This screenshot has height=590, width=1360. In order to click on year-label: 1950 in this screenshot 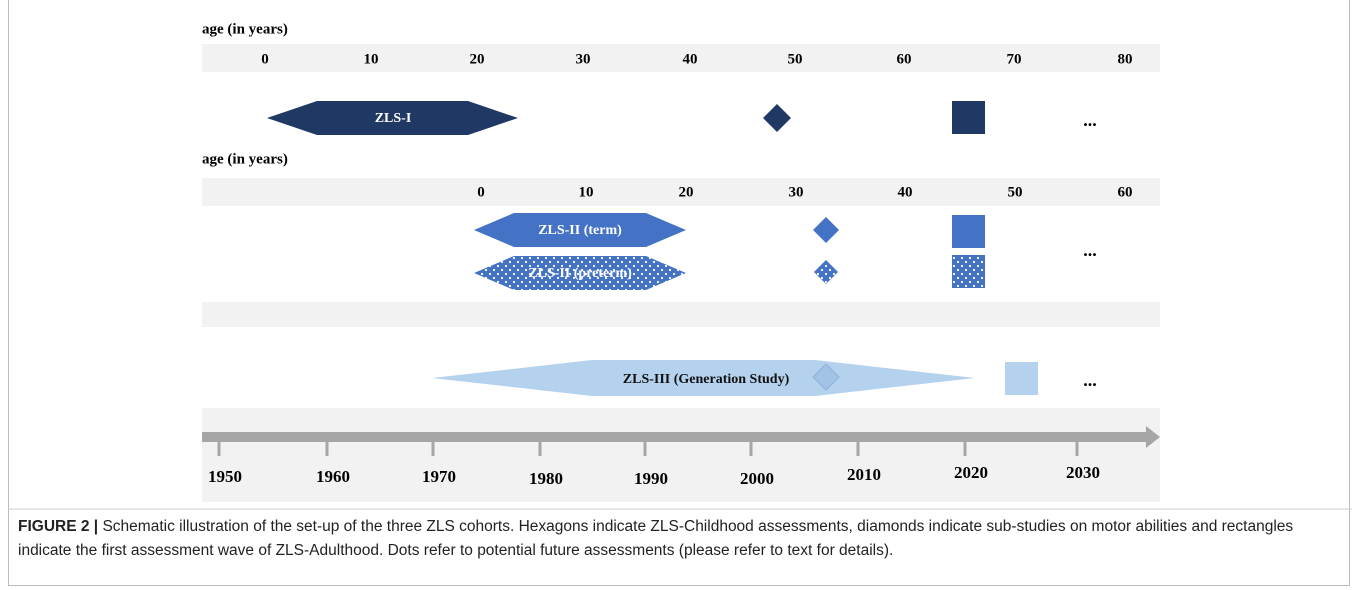, I will do `click(225, 476)`.